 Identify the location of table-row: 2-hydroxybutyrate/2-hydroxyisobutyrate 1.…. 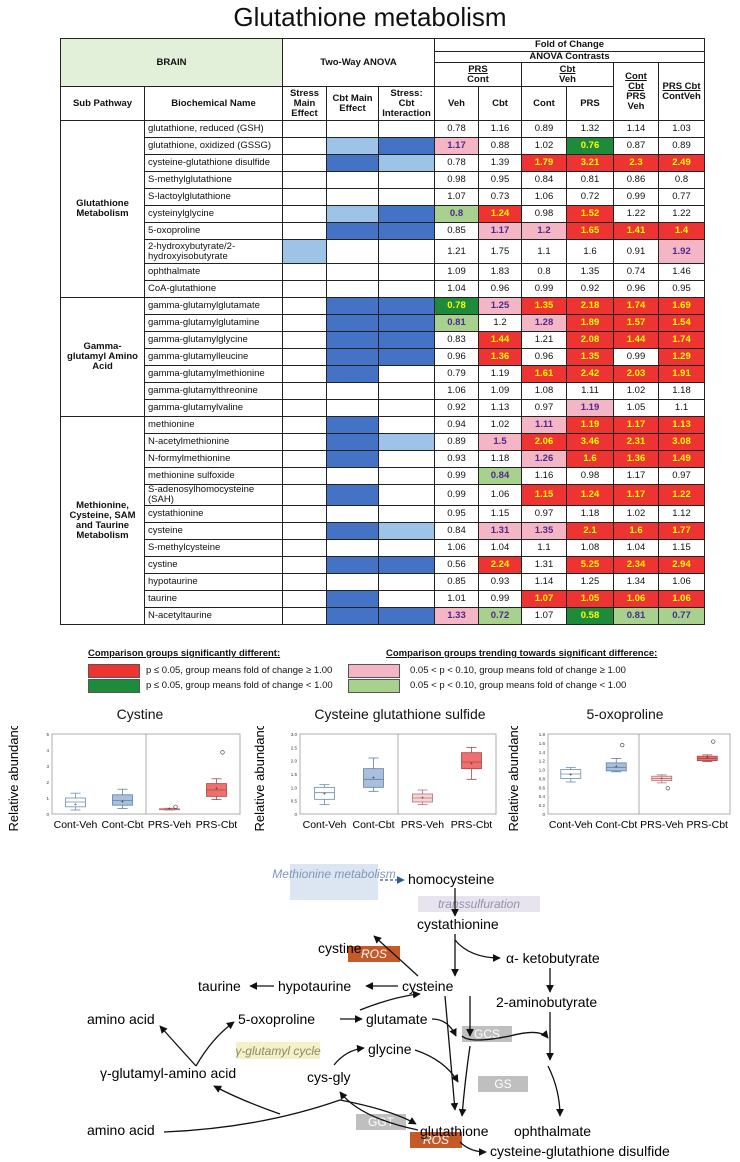
(383, 251).